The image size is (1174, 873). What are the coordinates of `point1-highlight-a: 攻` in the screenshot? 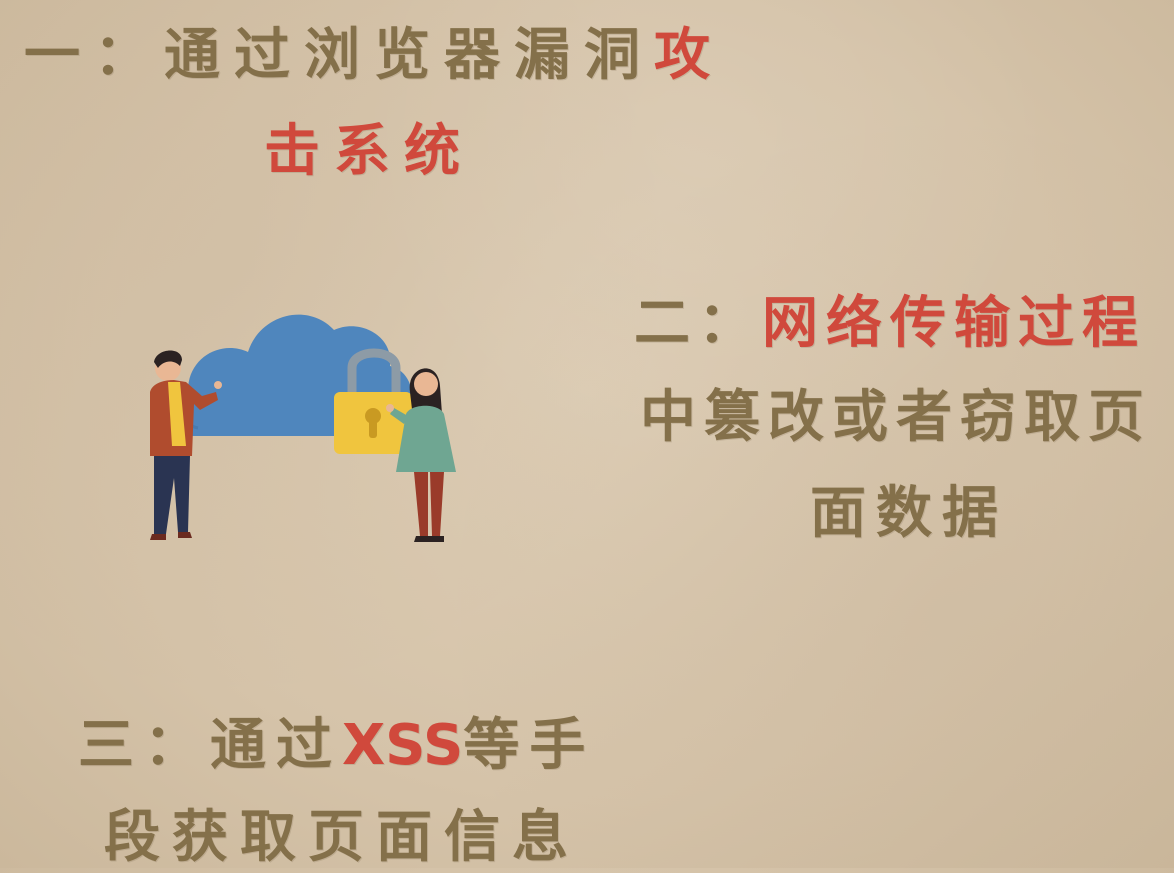 It's located at (689, 55).